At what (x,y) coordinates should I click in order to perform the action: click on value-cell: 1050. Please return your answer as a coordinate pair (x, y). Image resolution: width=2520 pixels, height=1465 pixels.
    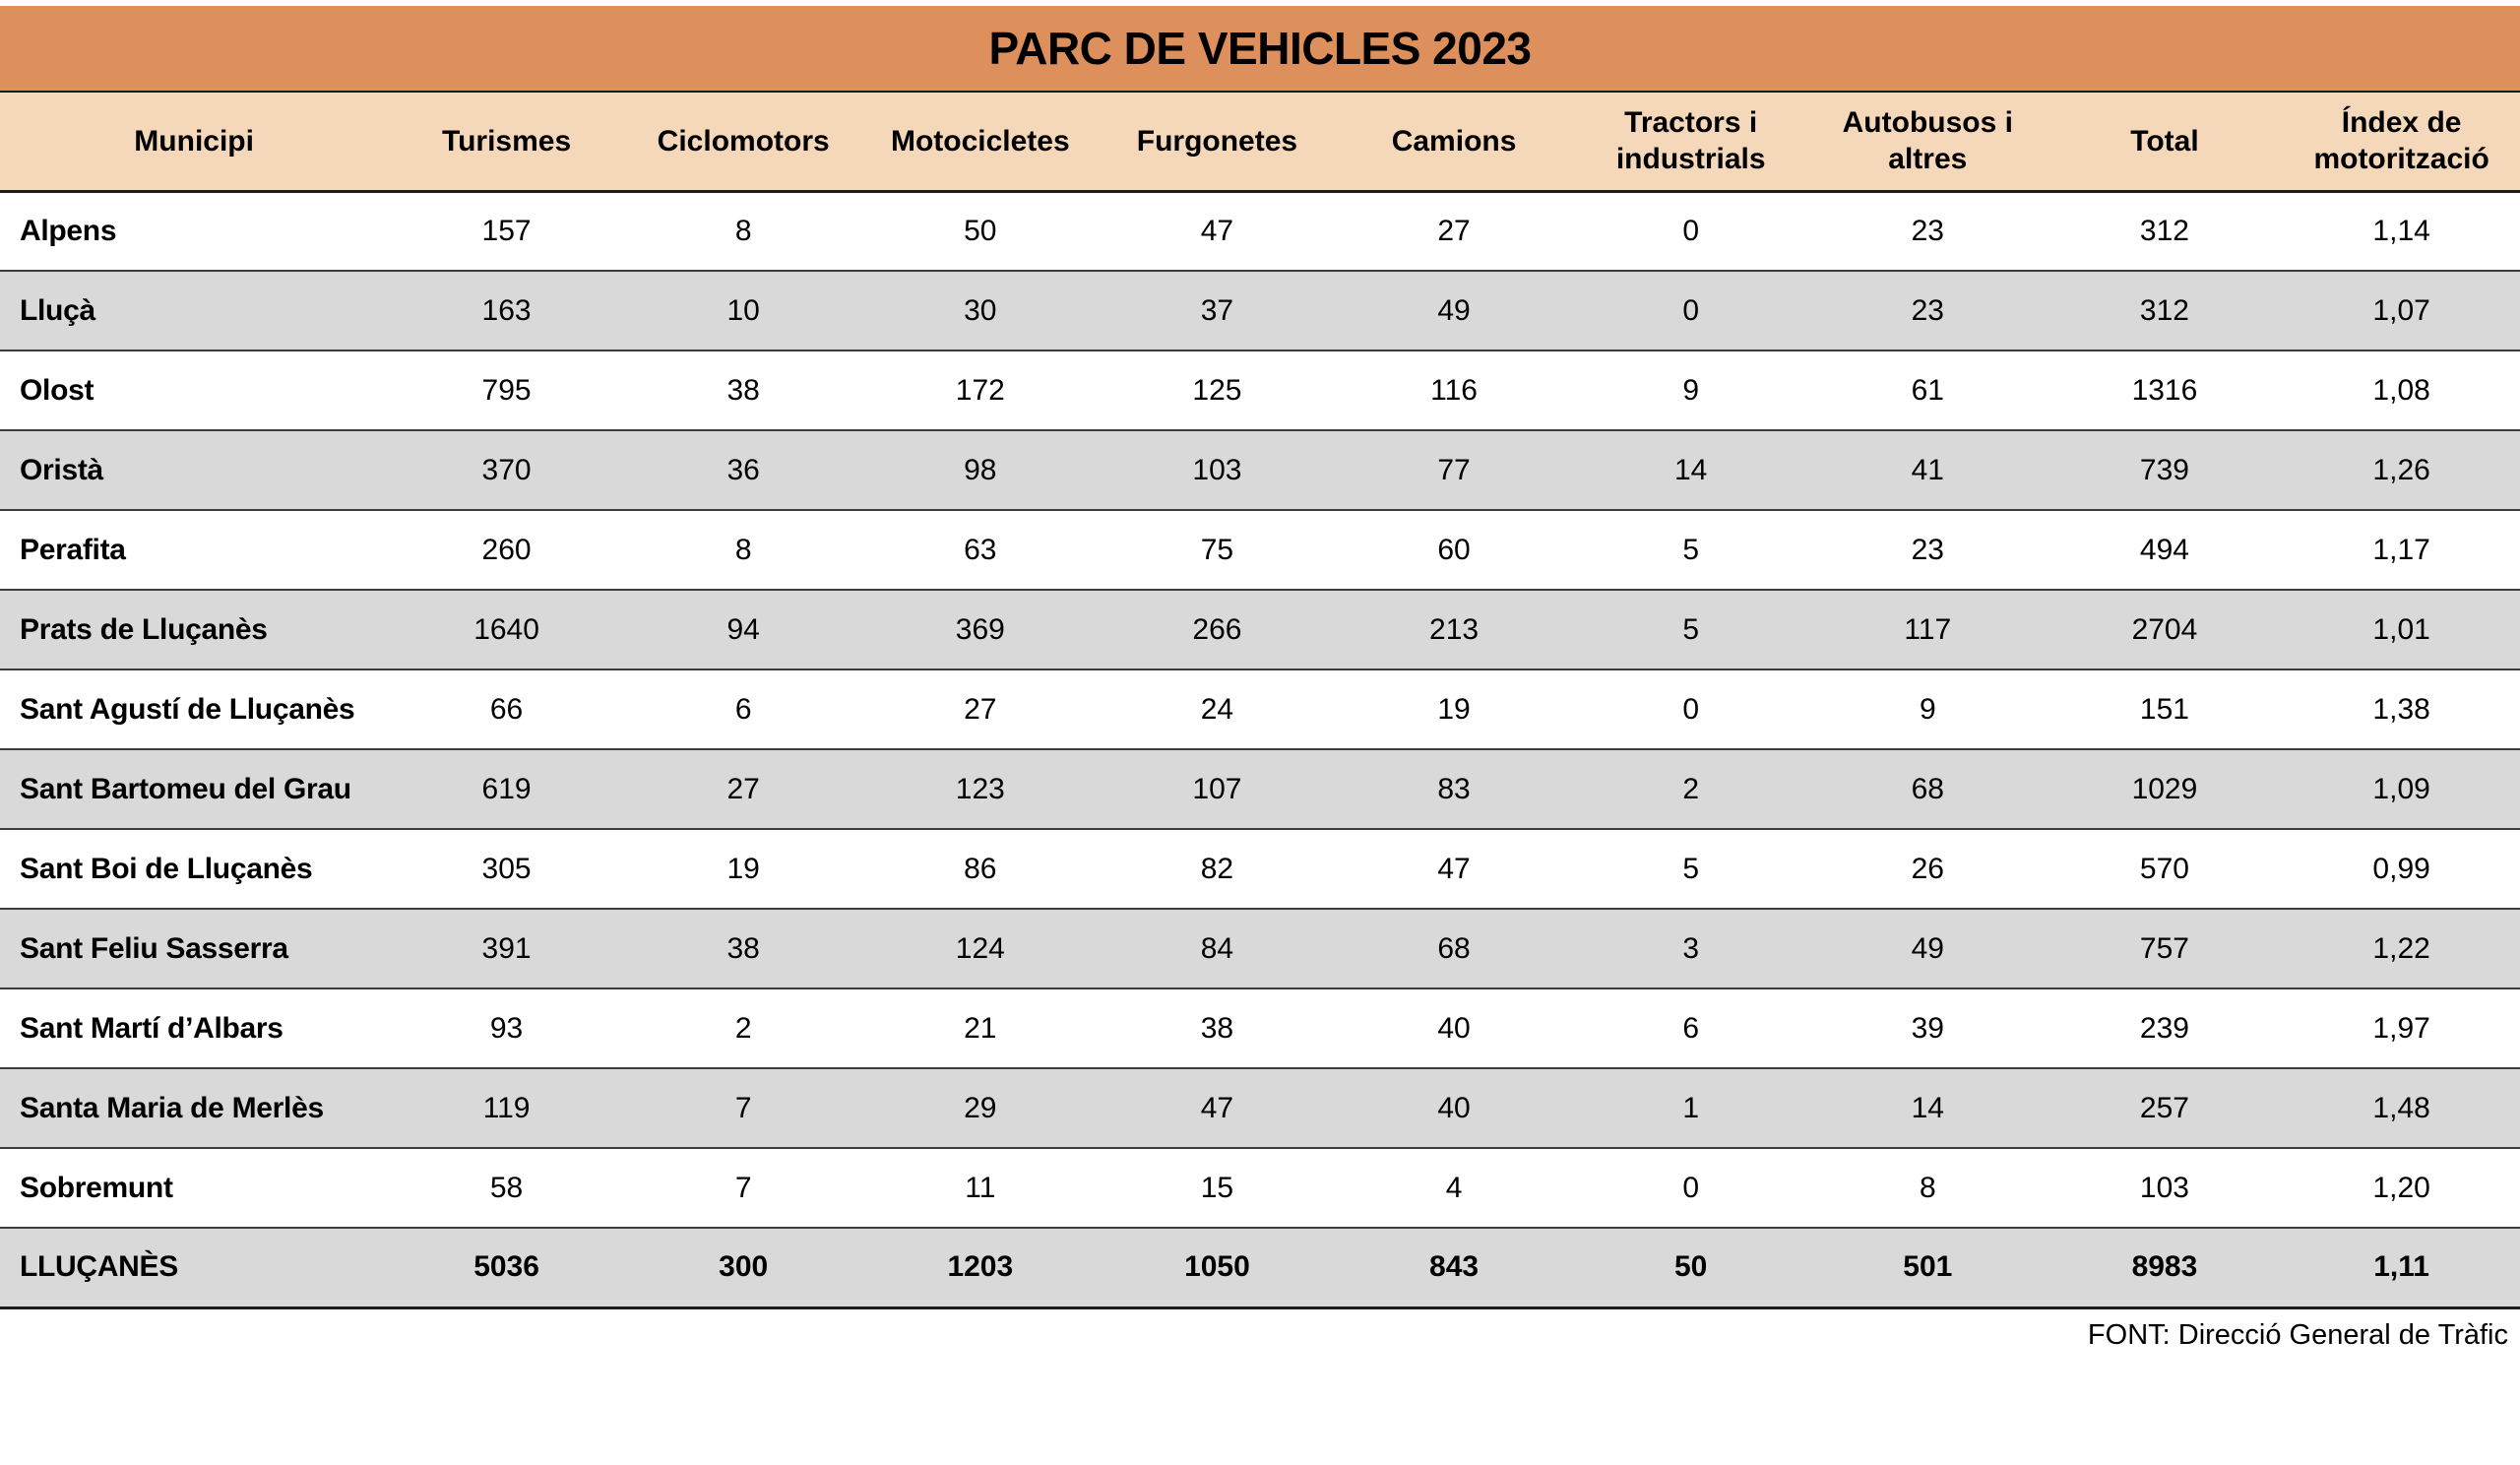
    Looking at the image, I should click on (1217, 1268).